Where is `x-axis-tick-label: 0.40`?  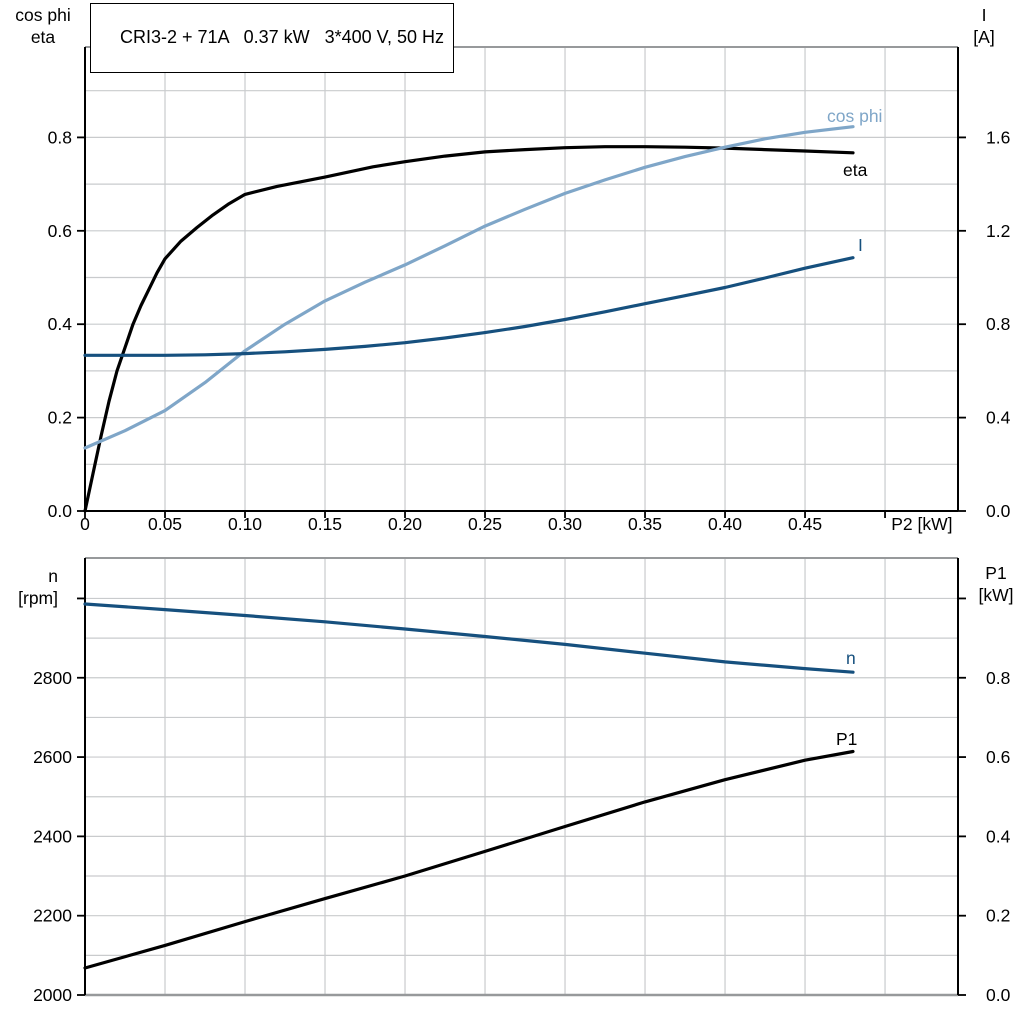 x-axis-tick-label: 0.40 is located at coordinates (725, 524).